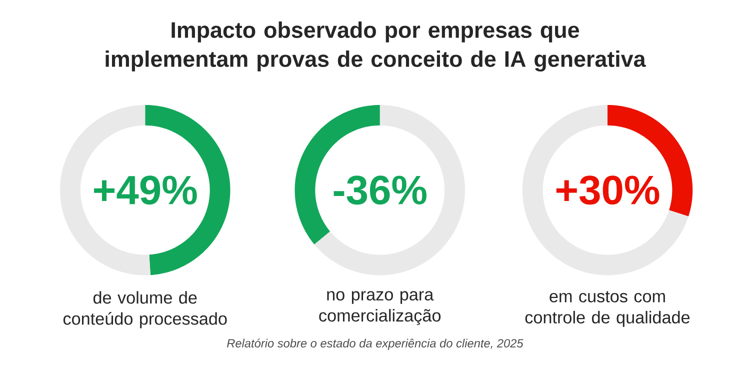 This screenshot has width=750, height=375. What do you see at coordinates (145, 190) in the screenshot?
I see `text: +49%` at bounding box center [145, 190].